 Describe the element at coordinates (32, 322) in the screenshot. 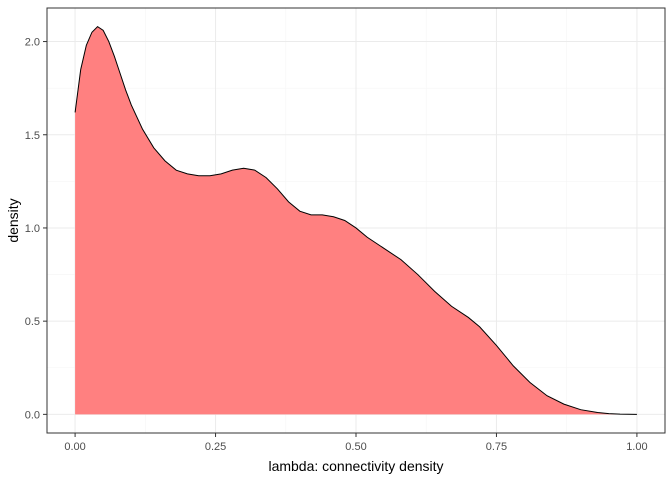

I see `y-tick-label: 0.5` at that location.